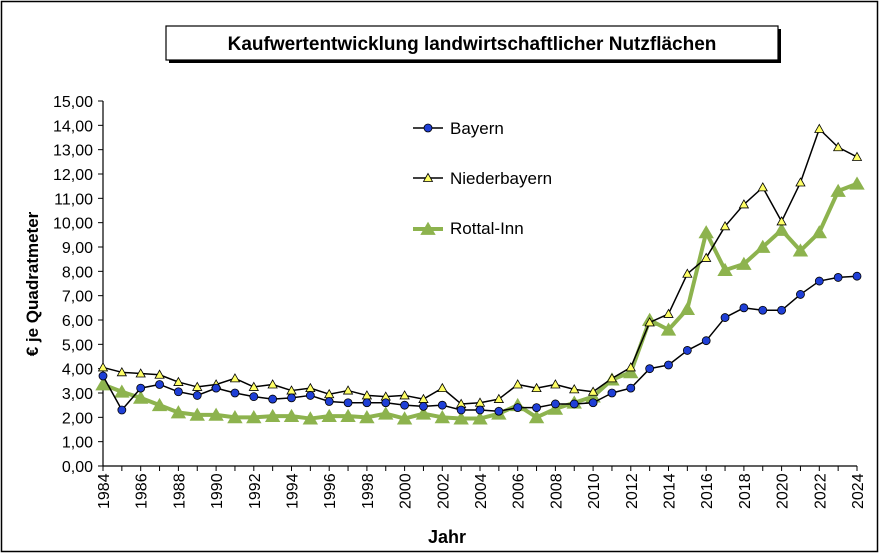 Image resolution: width=880 pixels, height=559 pixels. What do you see at coordinates (77, 248) in the screenshot?
I see `y-tick-label: 9,00` at bounding box center [77, 248].